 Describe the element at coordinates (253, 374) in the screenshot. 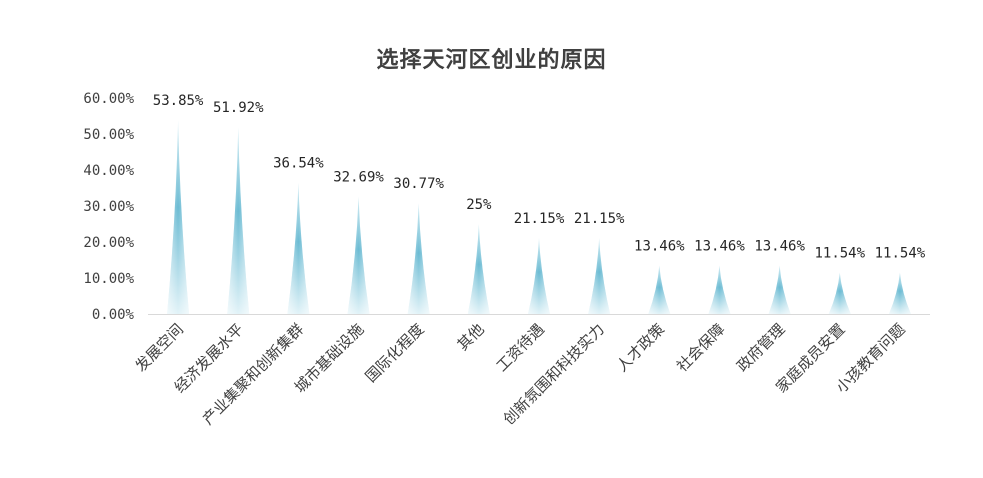

I see `x-category-label: 产业集聚和创新集群` at that location.